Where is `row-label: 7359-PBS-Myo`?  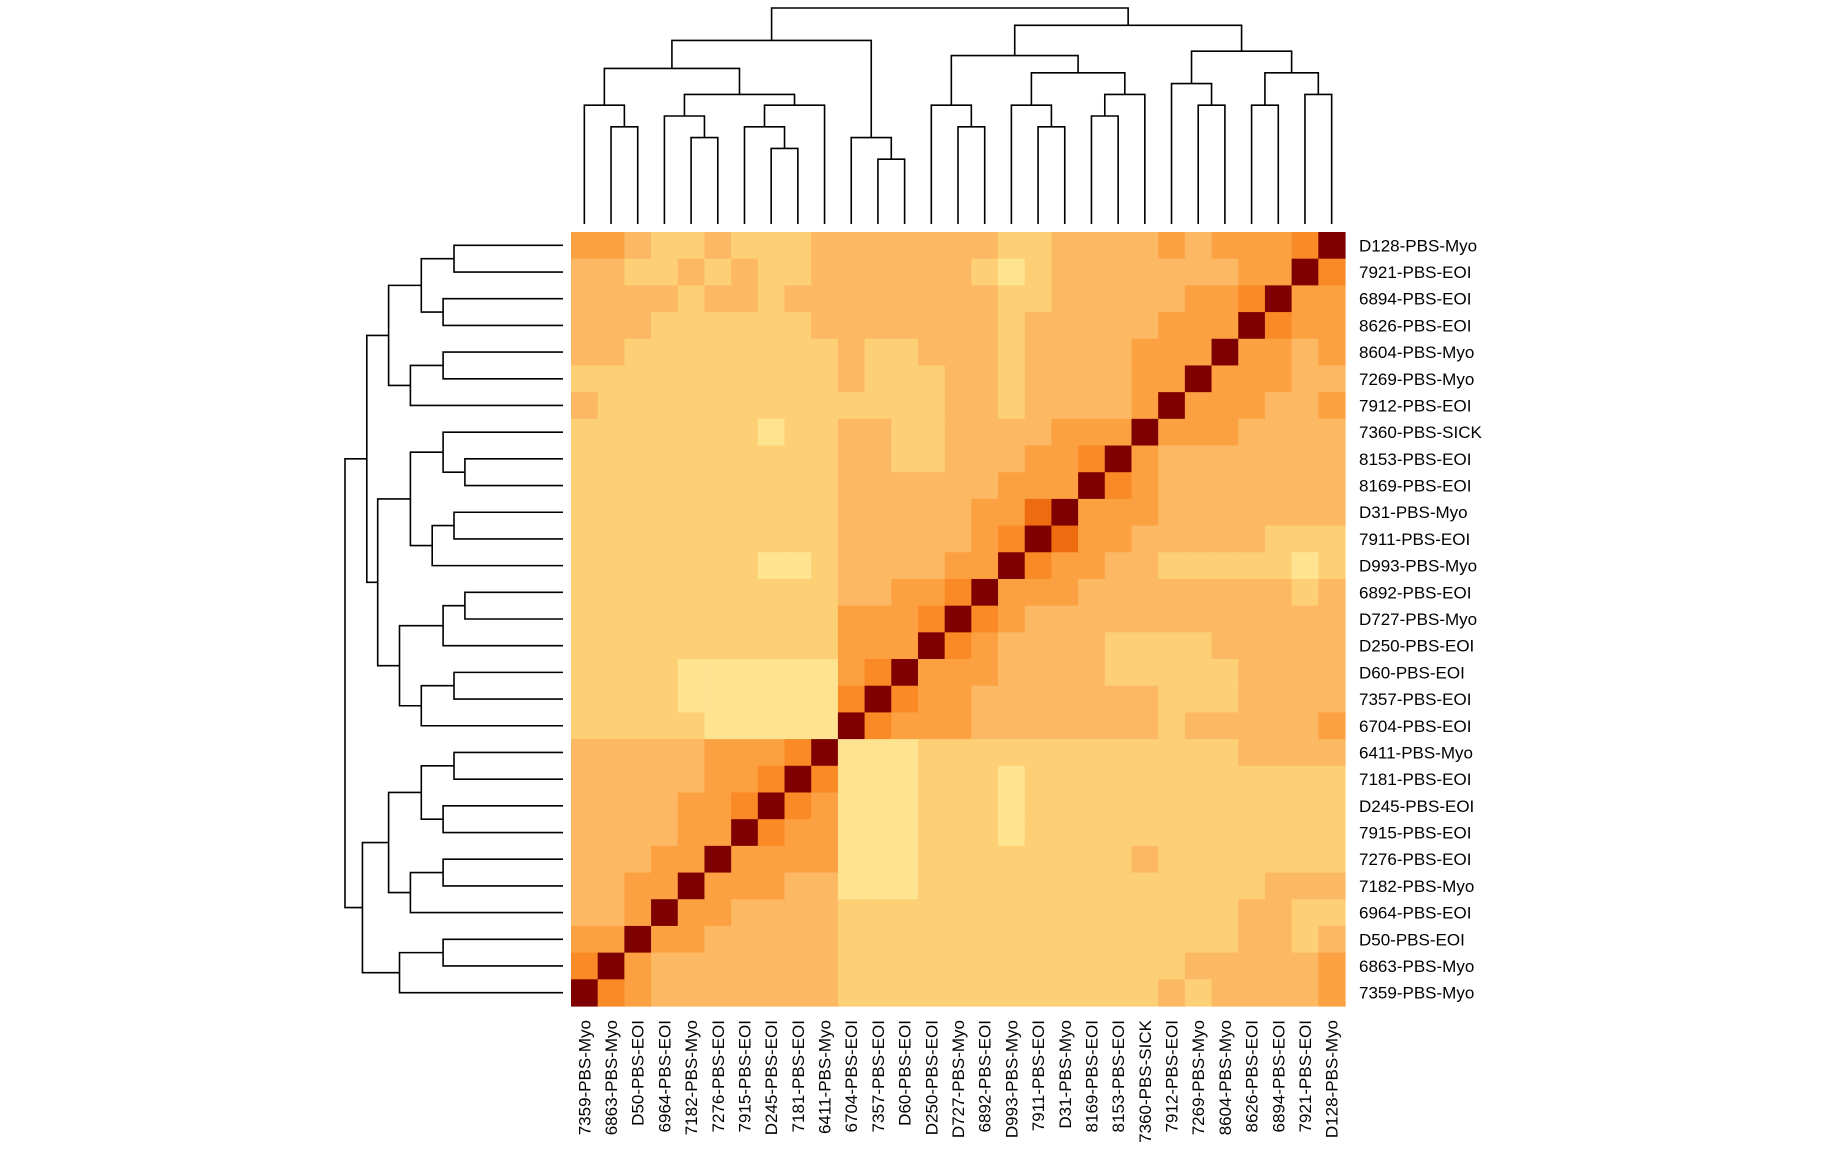
row-label: 7359-PBS-Myo is located at coordinates (1416, 993).